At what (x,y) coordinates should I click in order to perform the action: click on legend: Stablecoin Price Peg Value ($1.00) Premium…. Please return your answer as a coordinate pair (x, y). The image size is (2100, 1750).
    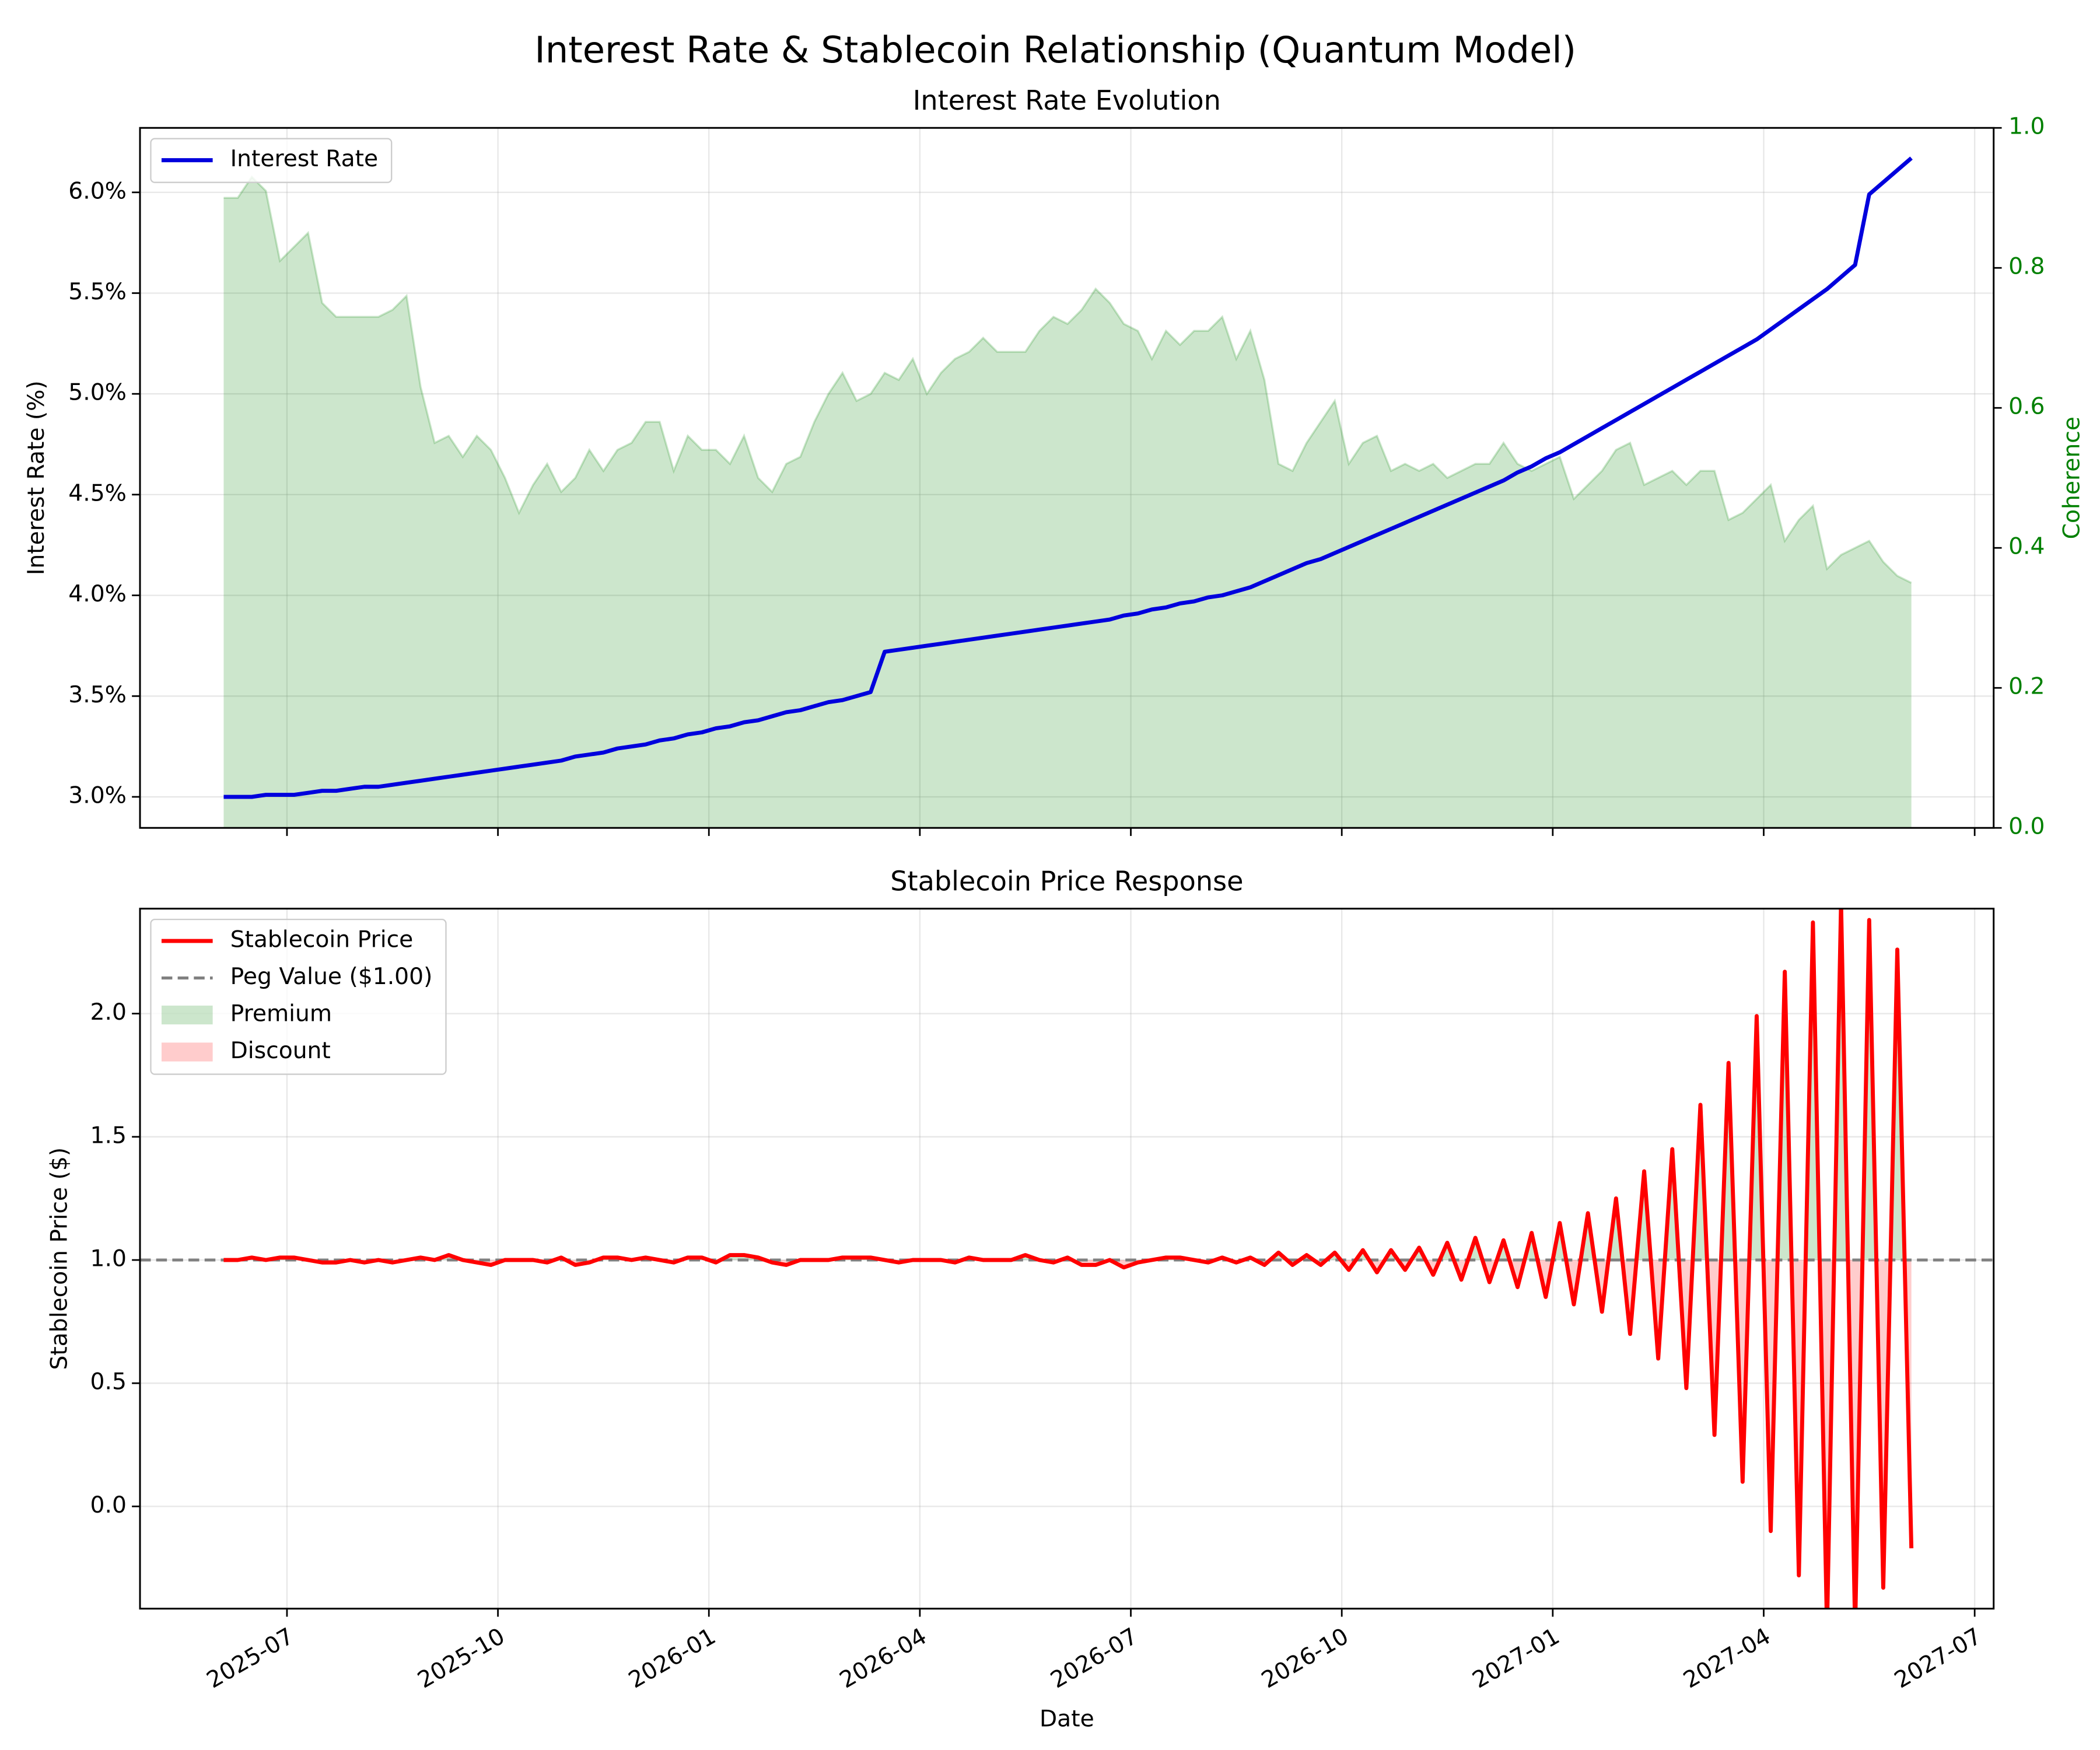
    Looking at the image, I should click on (298, 996).